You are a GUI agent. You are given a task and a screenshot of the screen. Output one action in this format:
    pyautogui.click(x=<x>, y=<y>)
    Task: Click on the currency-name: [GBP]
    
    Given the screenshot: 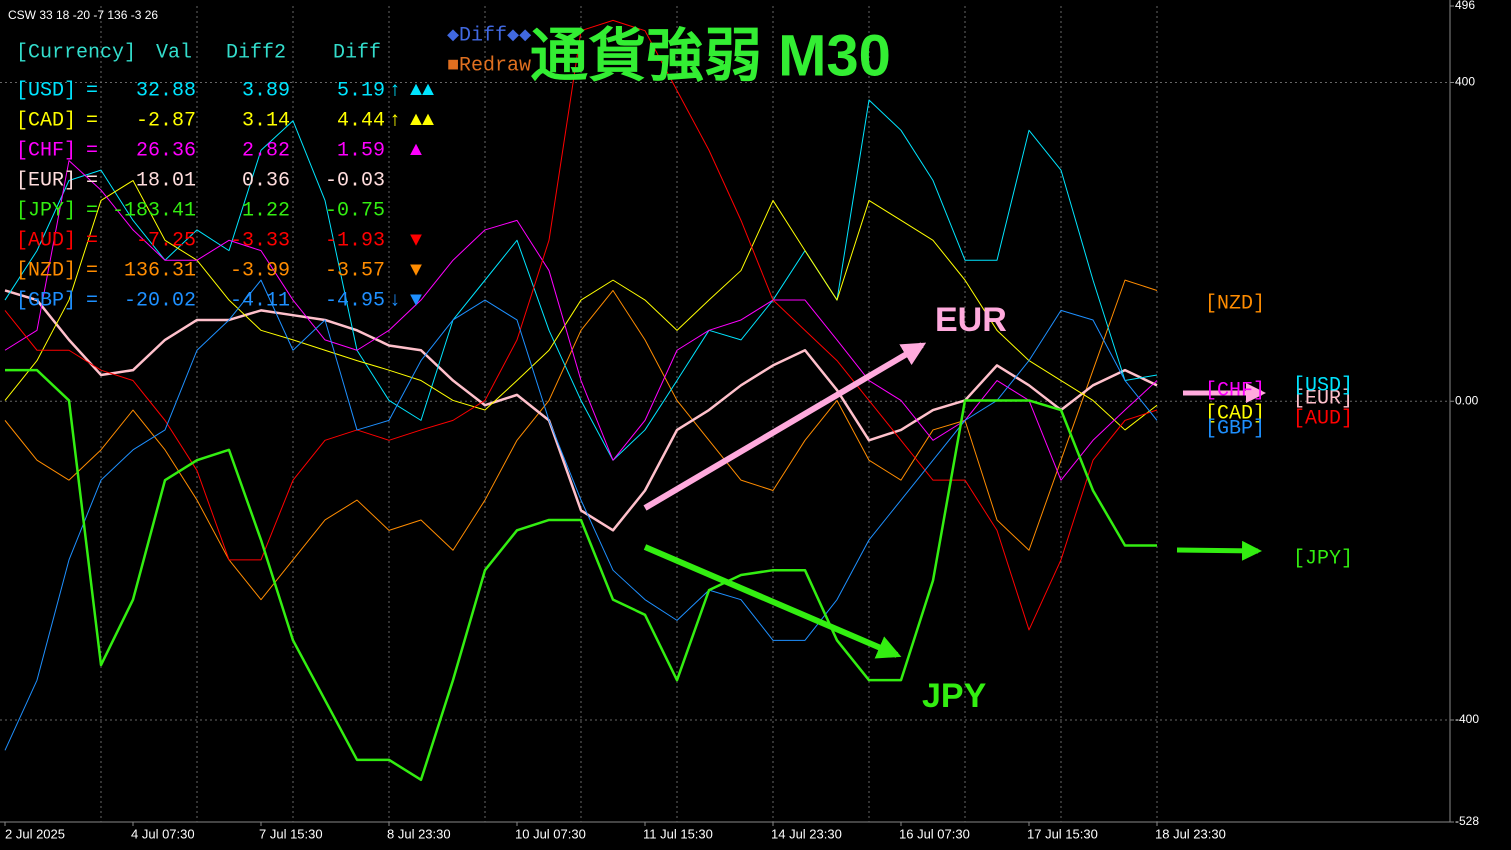 What is the action you would take?
    pyautogui.click(x=46, y=300)
    